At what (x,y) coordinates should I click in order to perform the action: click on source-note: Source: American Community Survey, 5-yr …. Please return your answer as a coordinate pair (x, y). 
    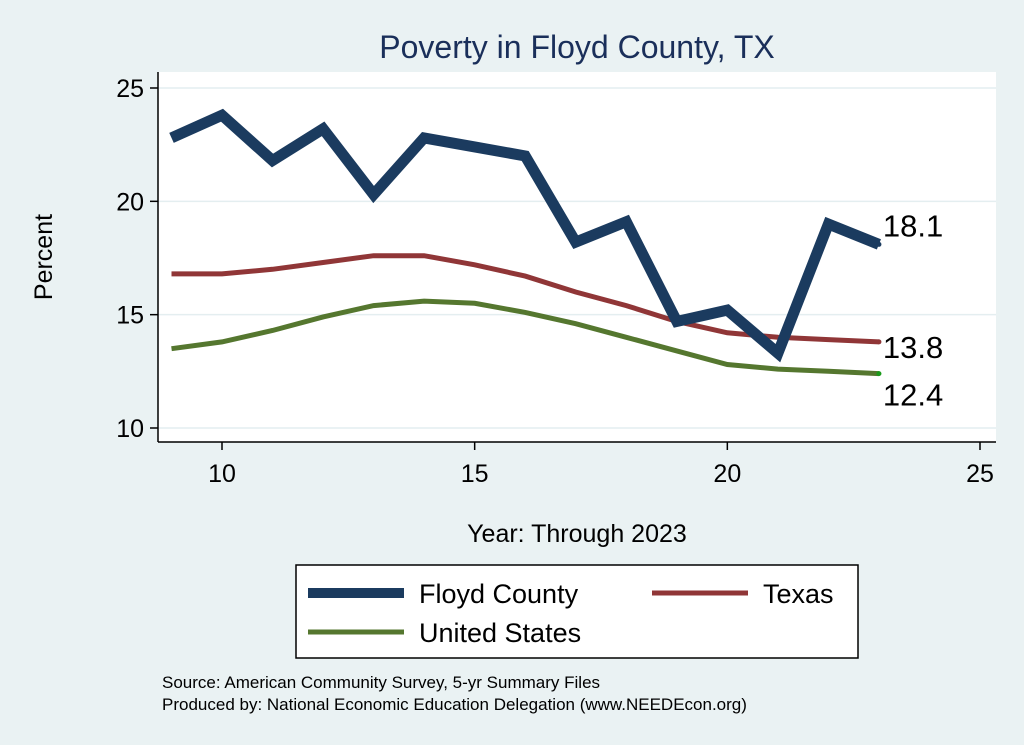
    Looking at the image, I should click on (381, 682).